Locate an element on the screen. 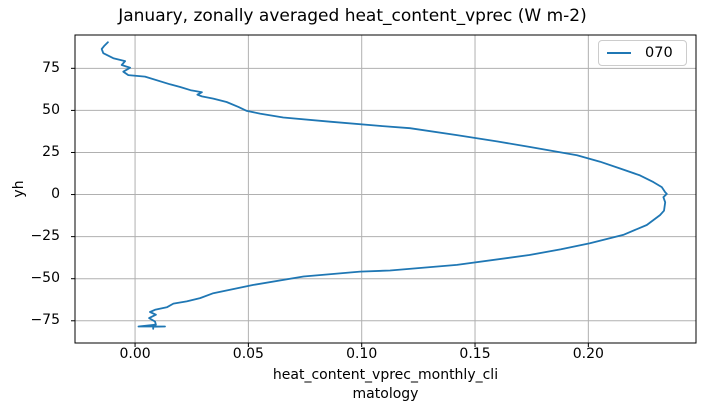 This screenshot has height=415, width=705. y-tick-label: −50 is located at coordinates (45, 278).